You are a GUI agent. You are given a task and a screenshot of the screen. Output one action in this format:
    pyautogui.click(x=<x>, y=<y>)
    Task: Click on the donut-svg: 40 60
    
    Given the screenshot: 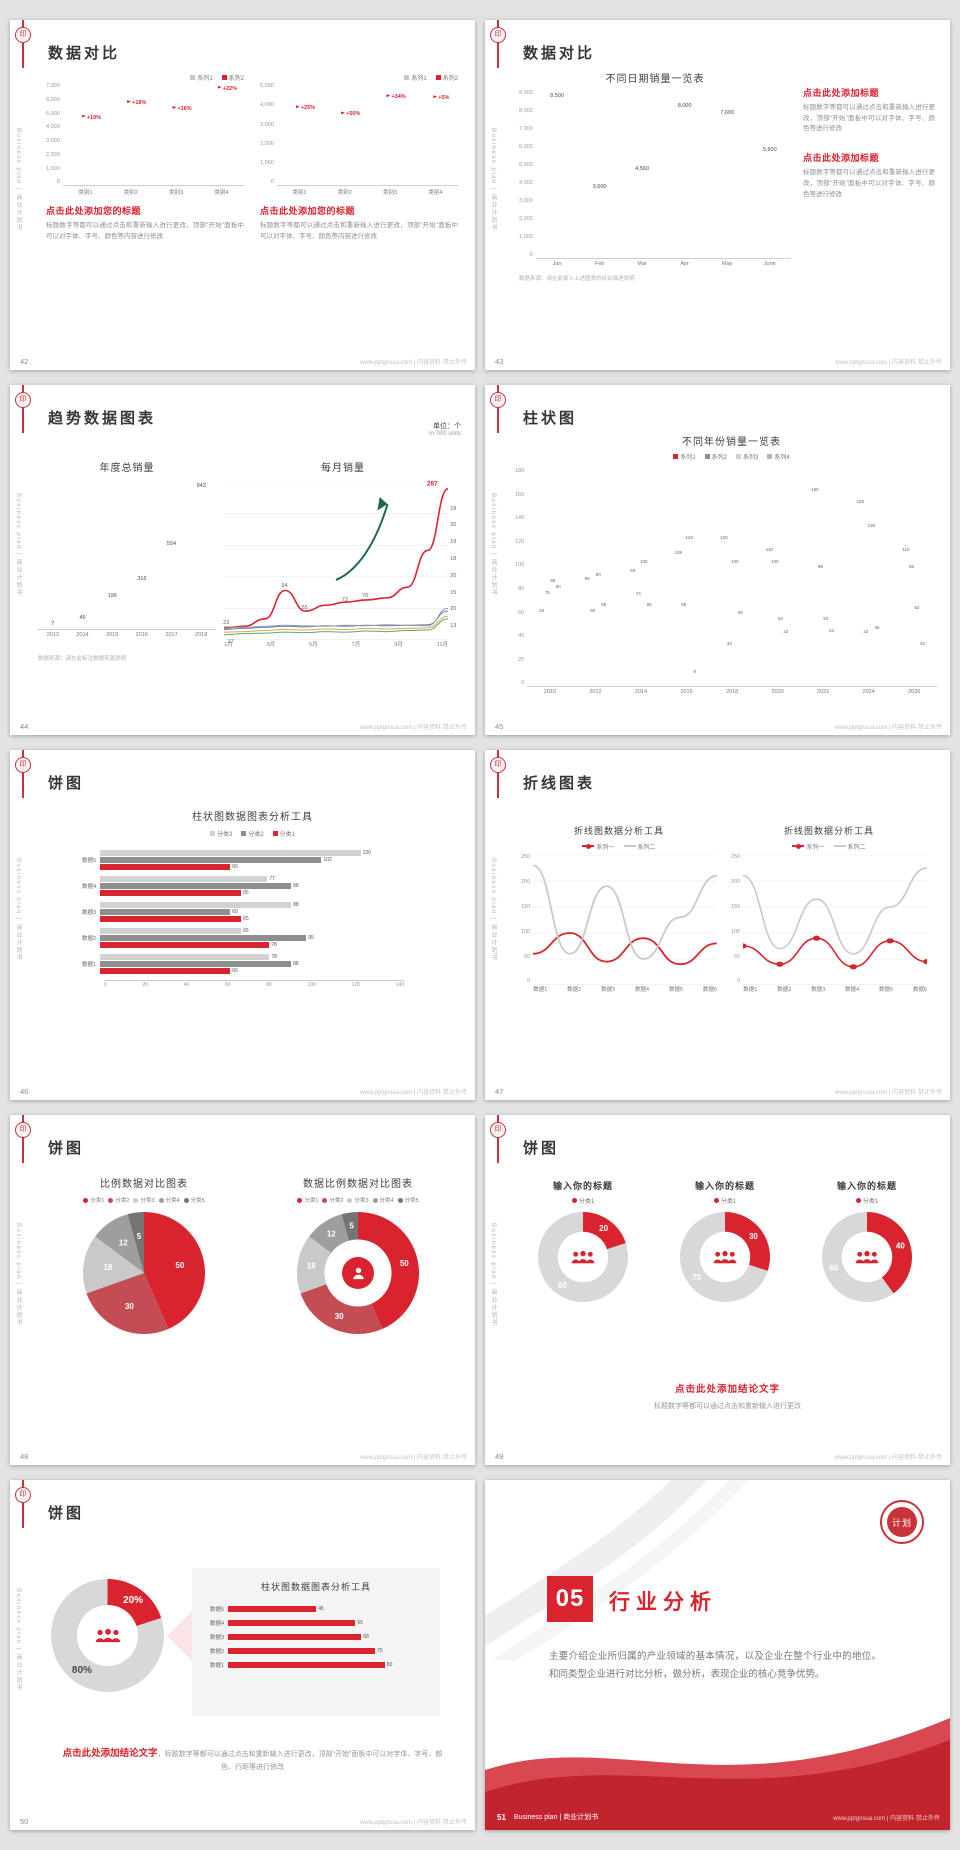 What is the action you would take?
    pyautogui.click(x=867, y=1257)
    